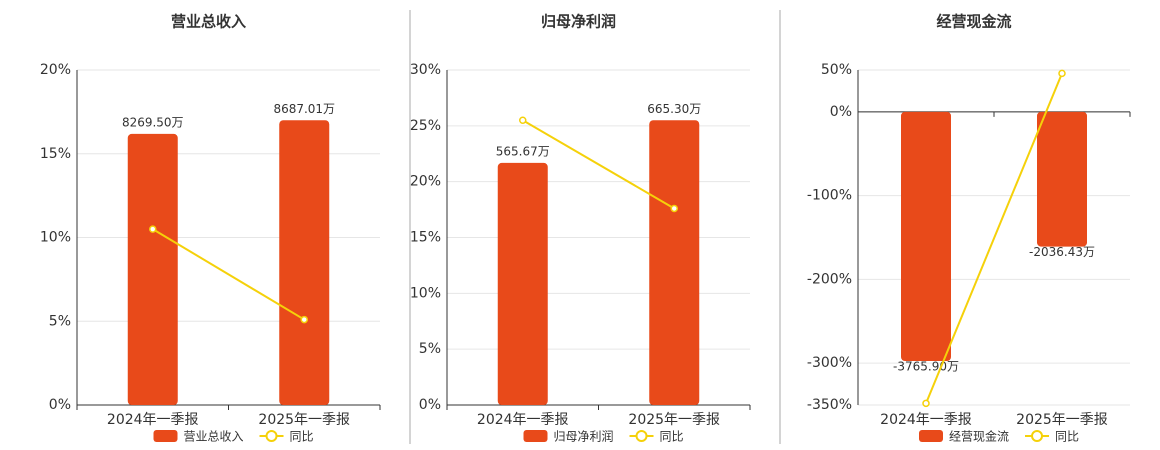  Describe the element at coordinates (973, 22) in the screenshot. I see `chart-title: 经营现金流` at that location.